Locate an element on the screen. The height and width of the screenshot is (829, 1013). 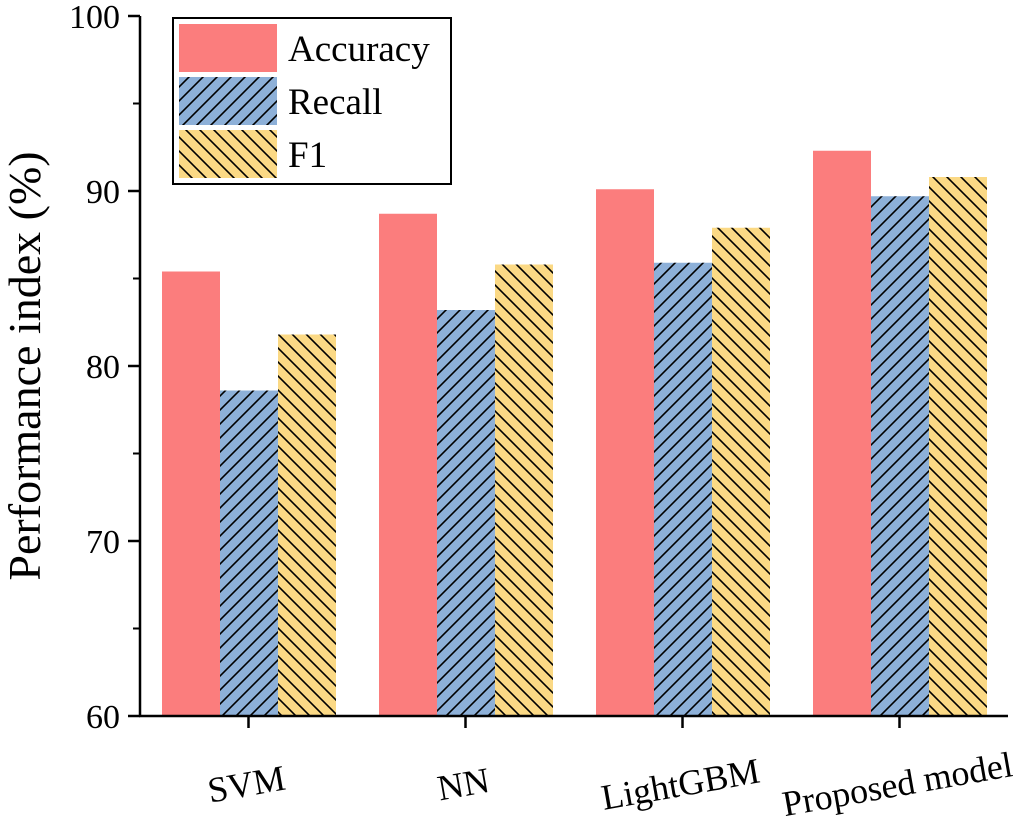
y-tick-label: 60 is located at coordinates (103, 717).